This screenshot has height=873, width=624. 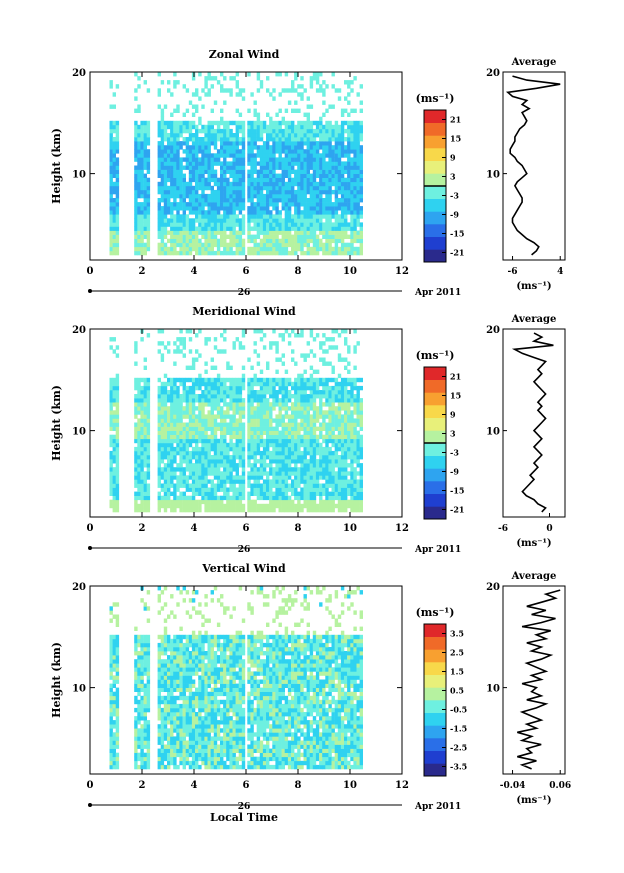 I want to click on zonal-colorbar-tick-label: 3, so click(x=453, y=177).